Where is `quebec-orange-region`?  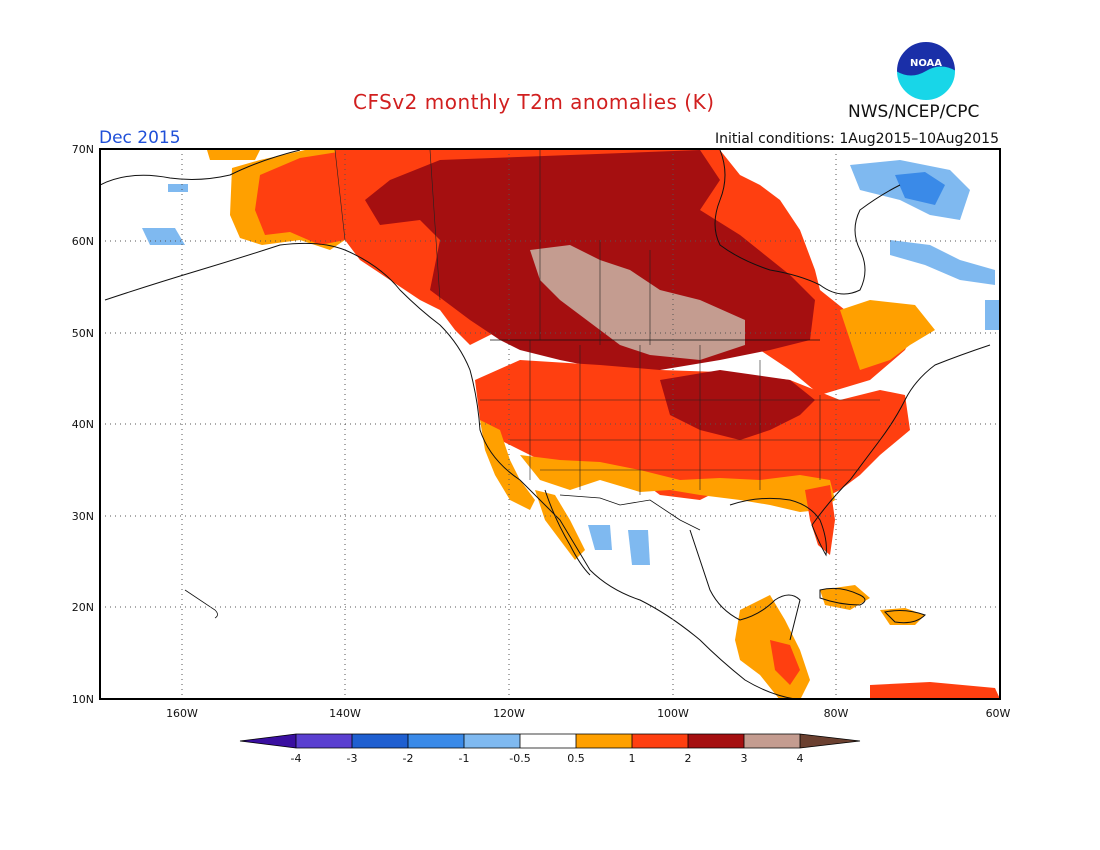 quebec-orange-region is located at coordinates (887, 335).